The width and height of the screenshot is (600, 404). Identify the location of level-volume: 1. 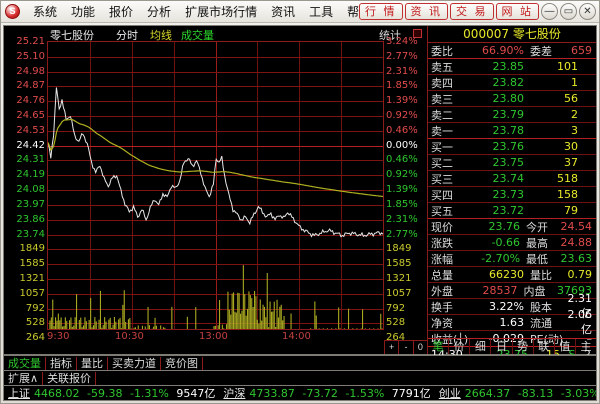
(574, 82).